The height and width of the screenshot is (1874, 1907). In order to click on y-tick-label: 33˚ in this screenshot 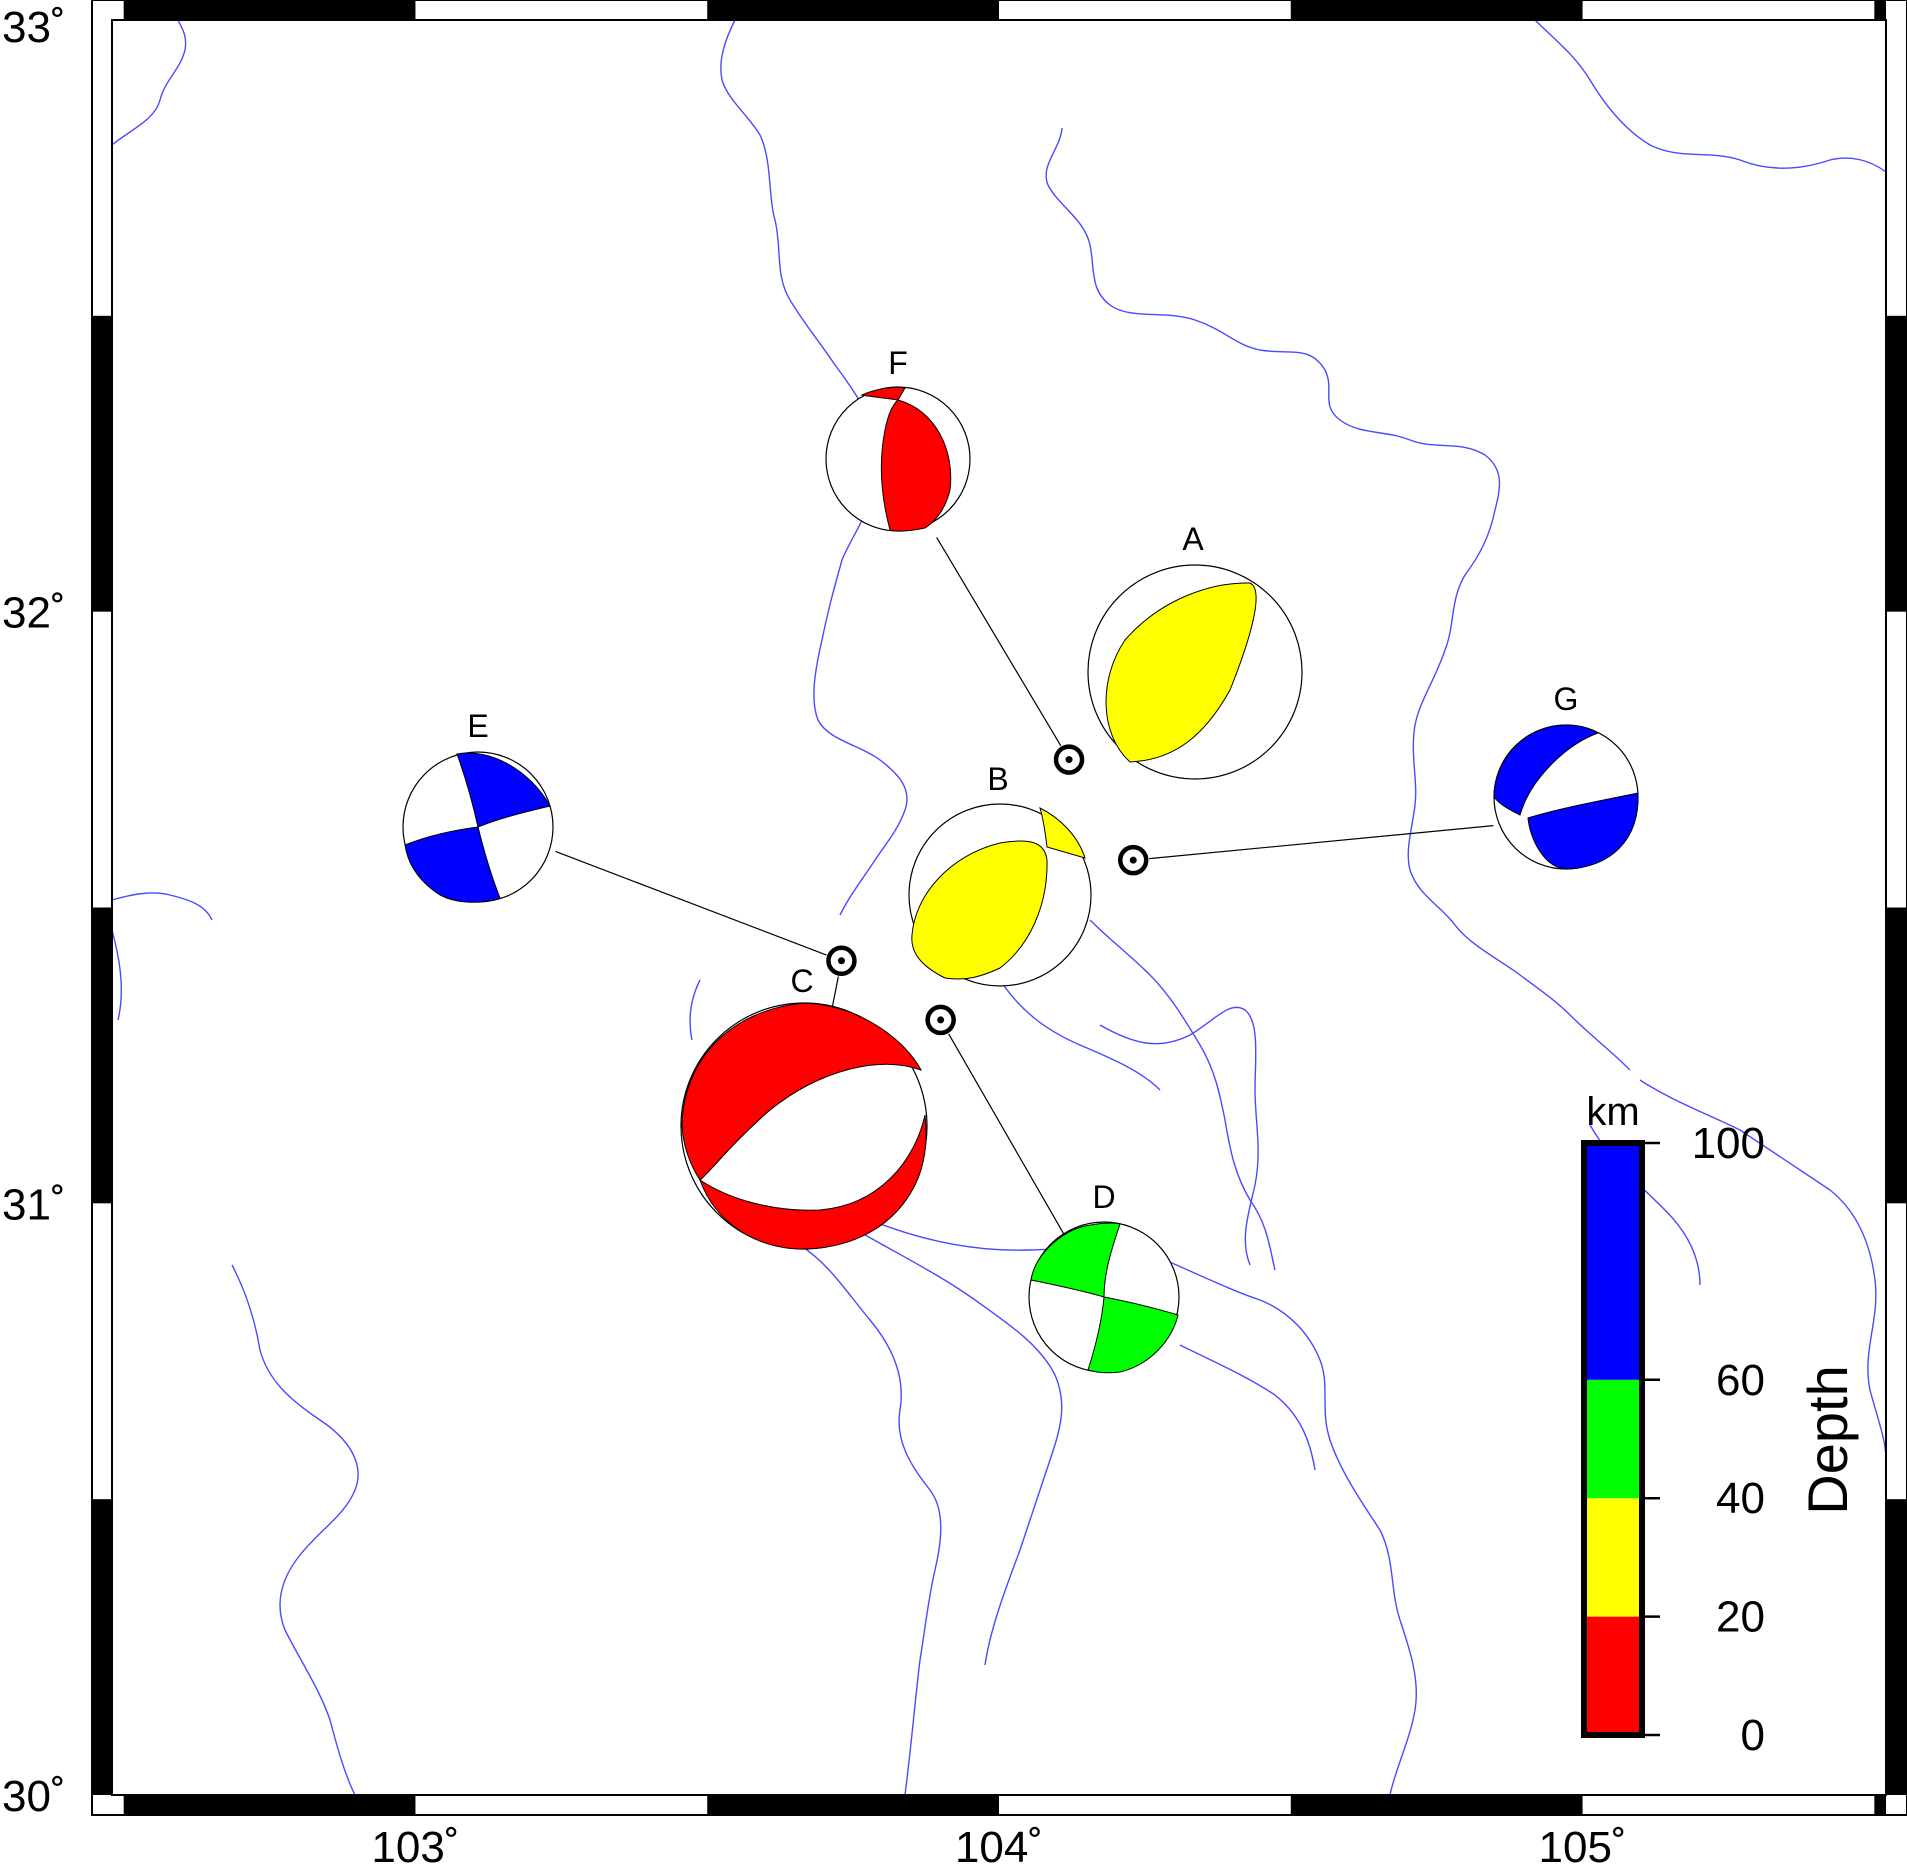, I will do `click(34, 27)`.